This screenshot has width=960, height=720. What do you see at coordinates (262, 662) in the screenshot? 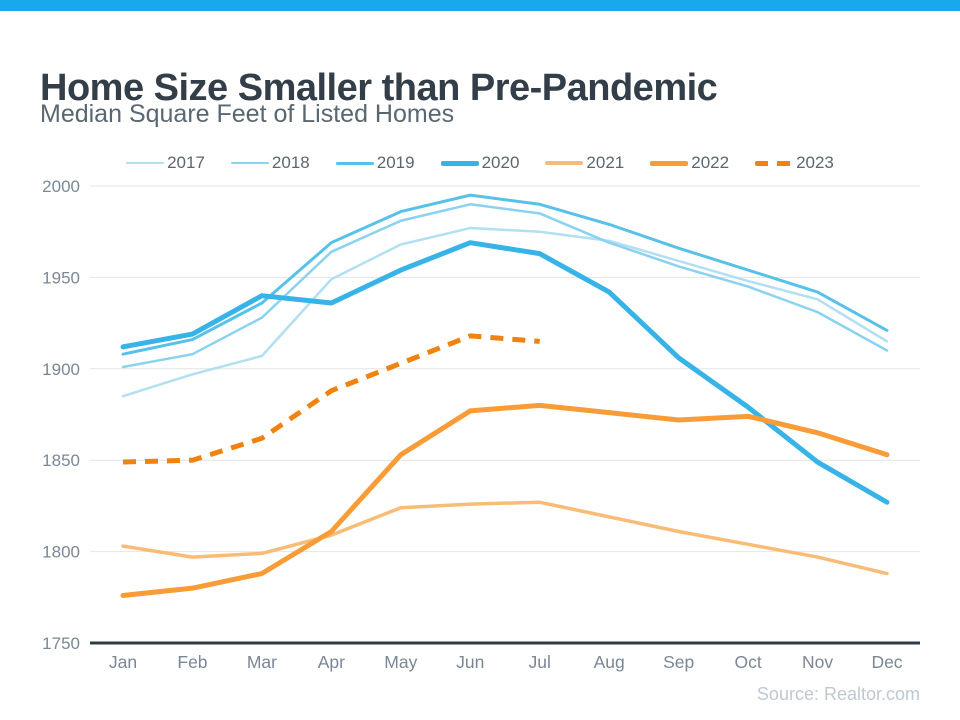
I see `x-tick-label: Mar` at bounding box center [262, 662].